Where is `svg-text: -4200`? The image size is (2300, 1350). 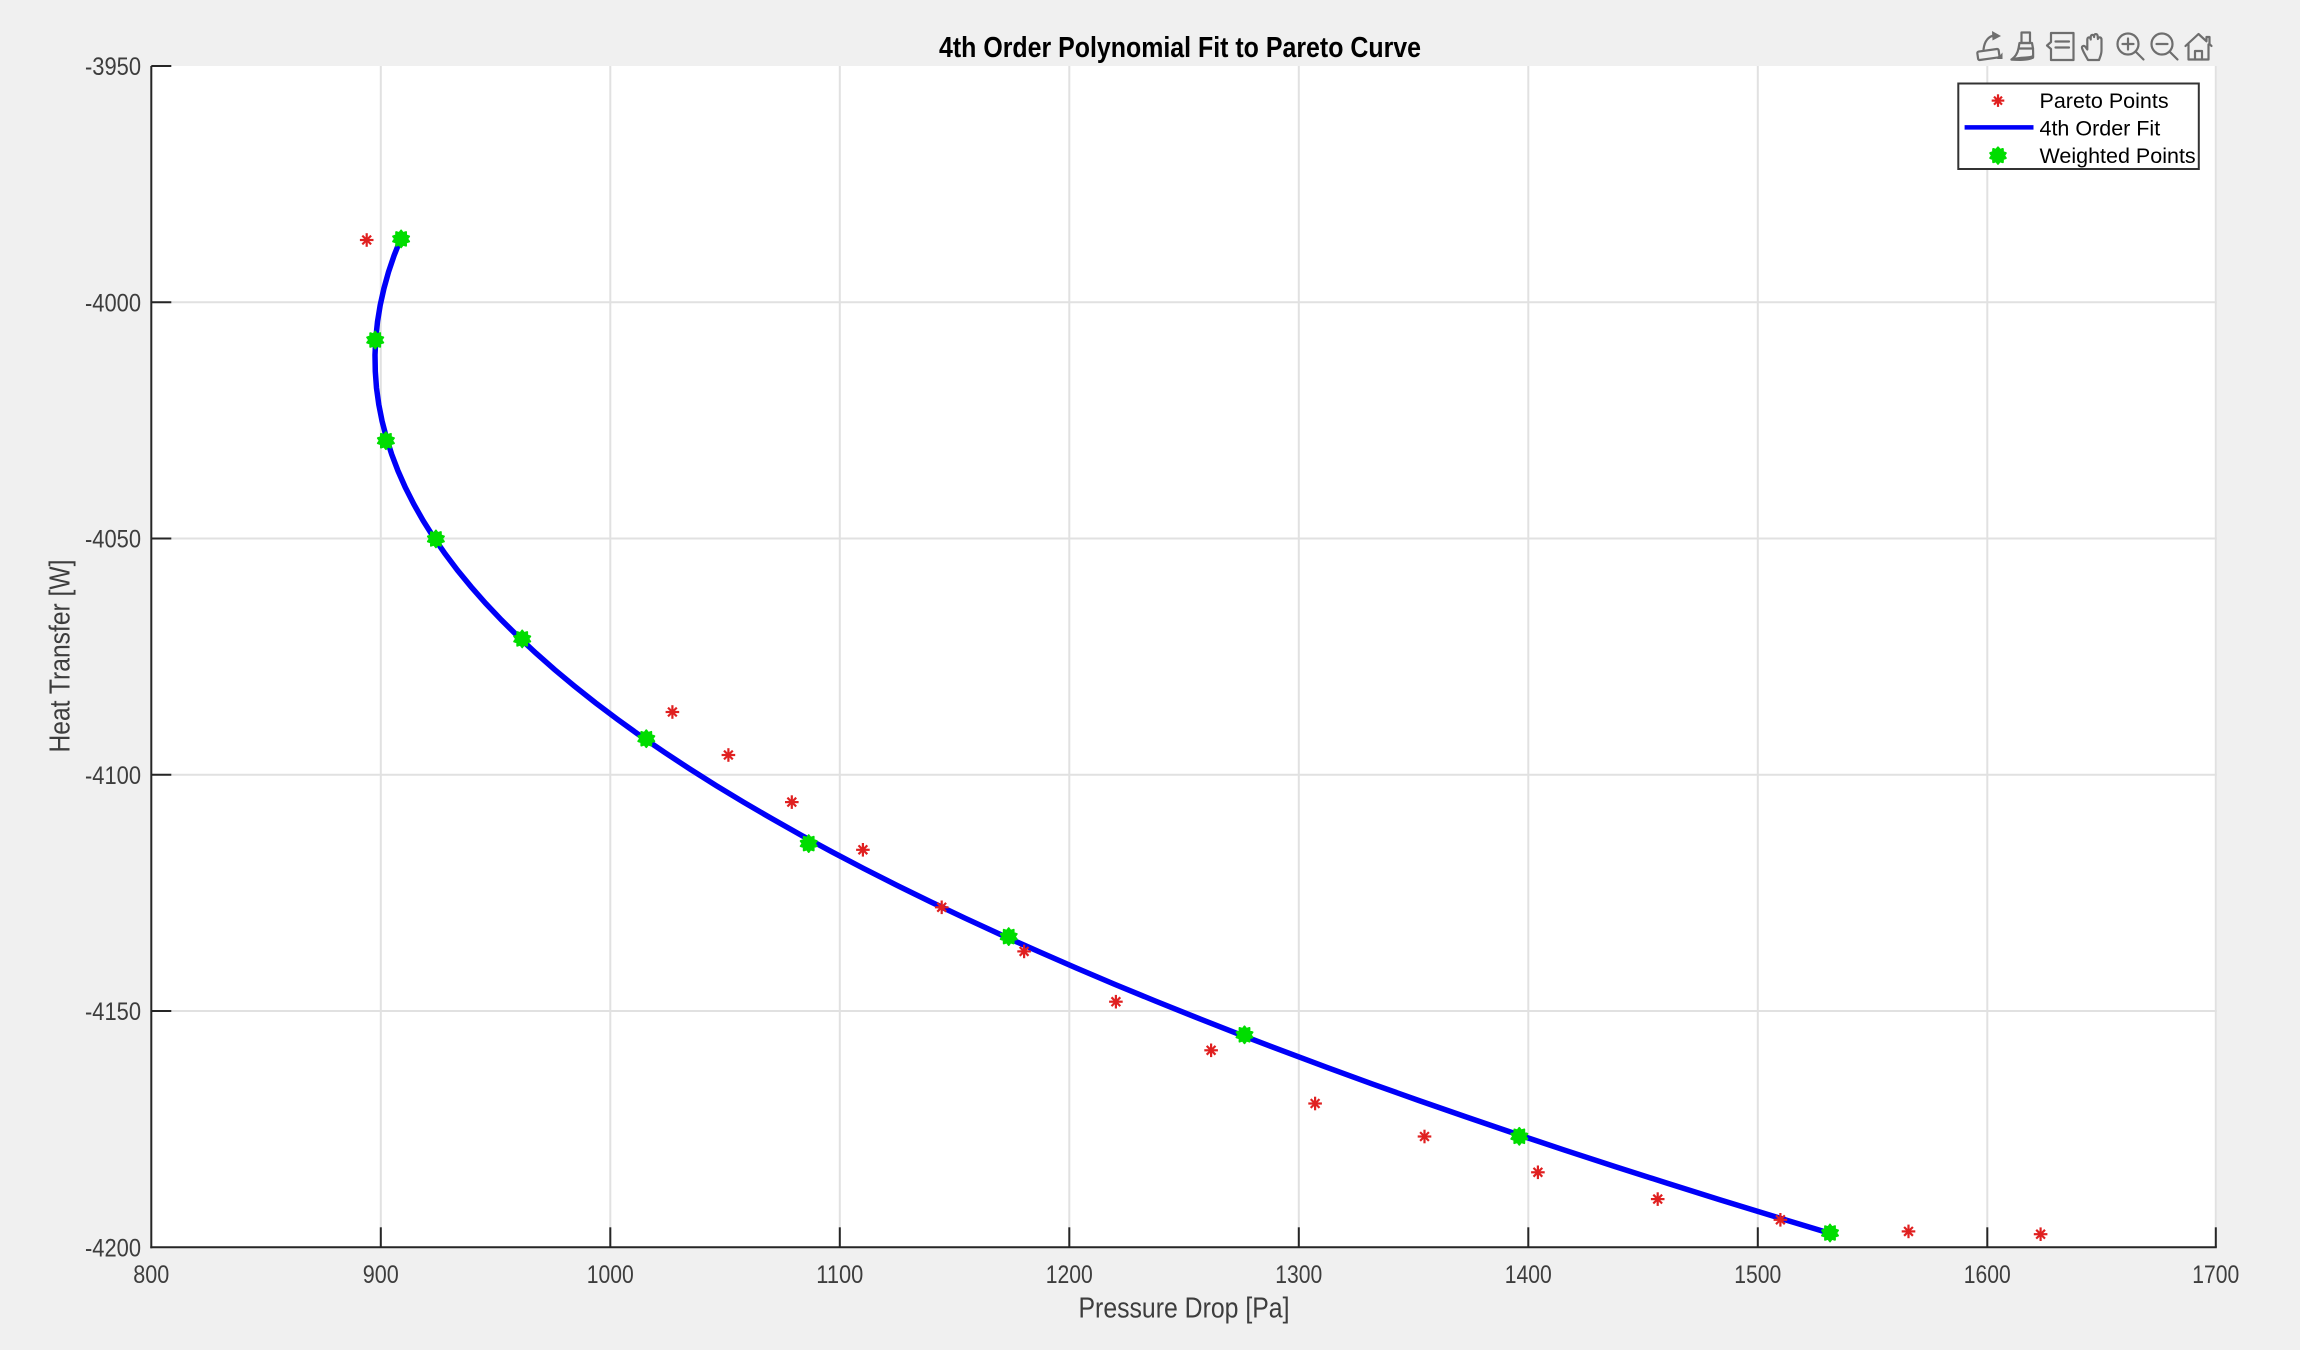 svg-text: -4200 is located at coordinates (113, 1248).